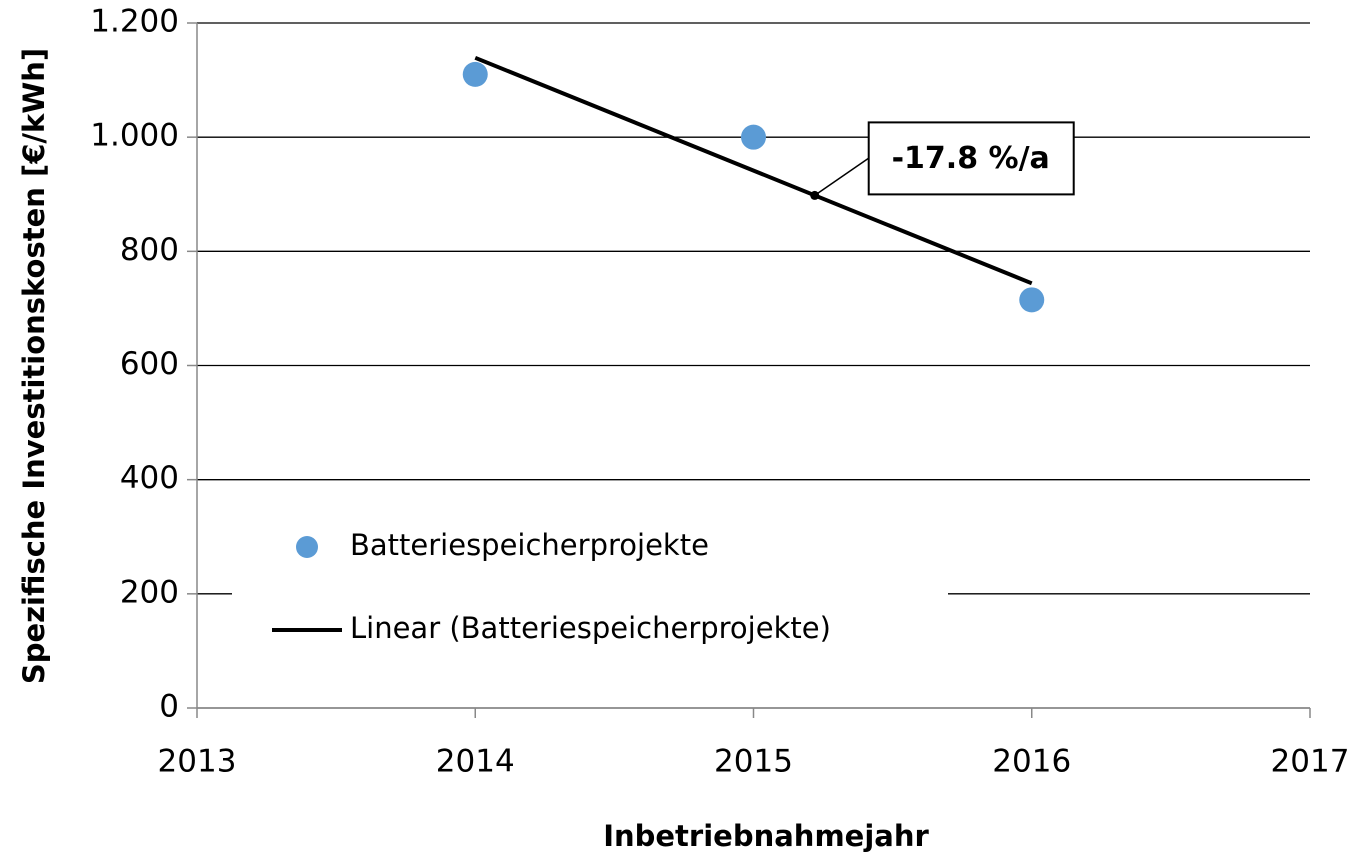 Image resolution: width=1356 pixels, height=863 pixels. Describe the element at coordinates (34, 366) in the screenshot. I see `y-axis-title: Spezifische Investitionskosten [€/kWh]` at that location.